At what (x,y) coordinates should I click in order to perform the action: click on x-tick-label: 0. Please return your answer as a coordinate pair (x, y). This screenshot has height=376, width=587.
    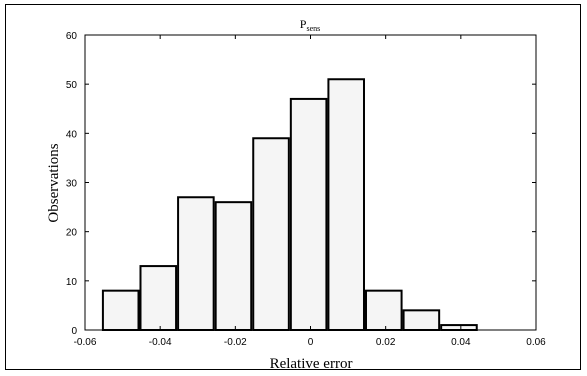
    Looking at the image, I should click on (311, 342).